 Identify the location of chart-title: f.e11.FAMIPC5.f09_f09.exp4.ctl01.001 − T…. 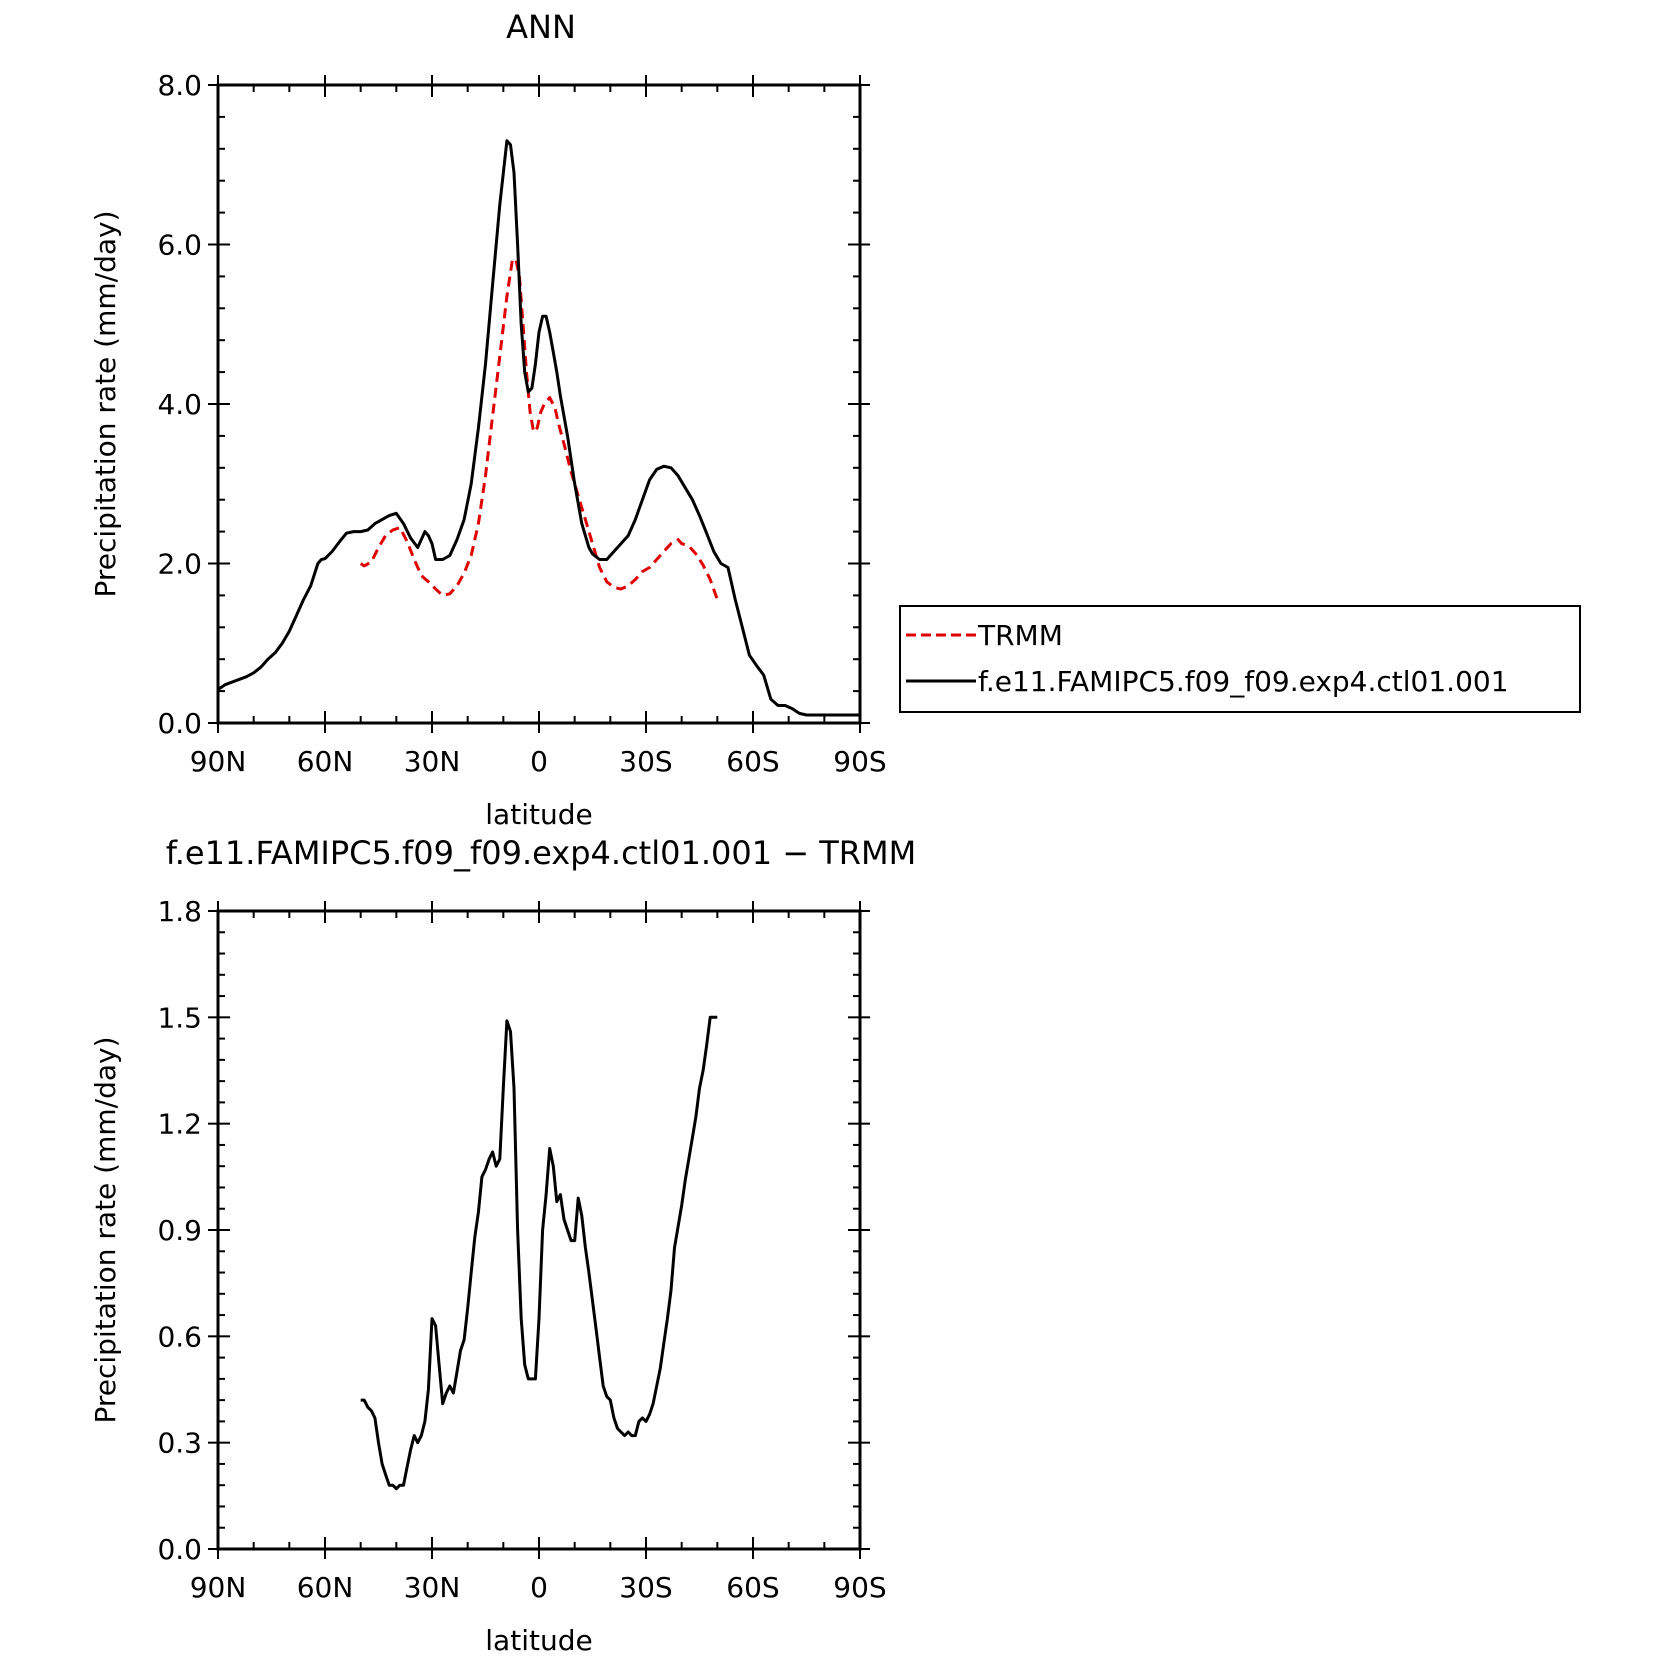
(541, 853).